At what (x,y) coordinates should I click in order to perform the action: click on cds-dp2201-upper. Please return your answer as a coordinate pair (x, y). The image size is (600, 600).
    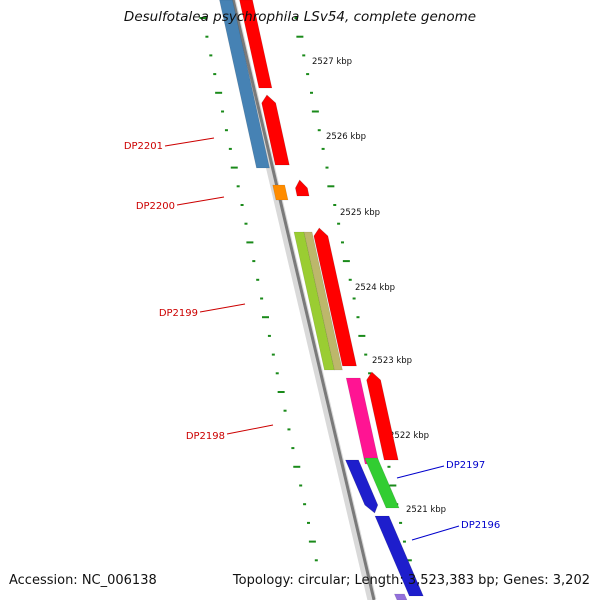
    Looking at the image, I should click on (256, 44).